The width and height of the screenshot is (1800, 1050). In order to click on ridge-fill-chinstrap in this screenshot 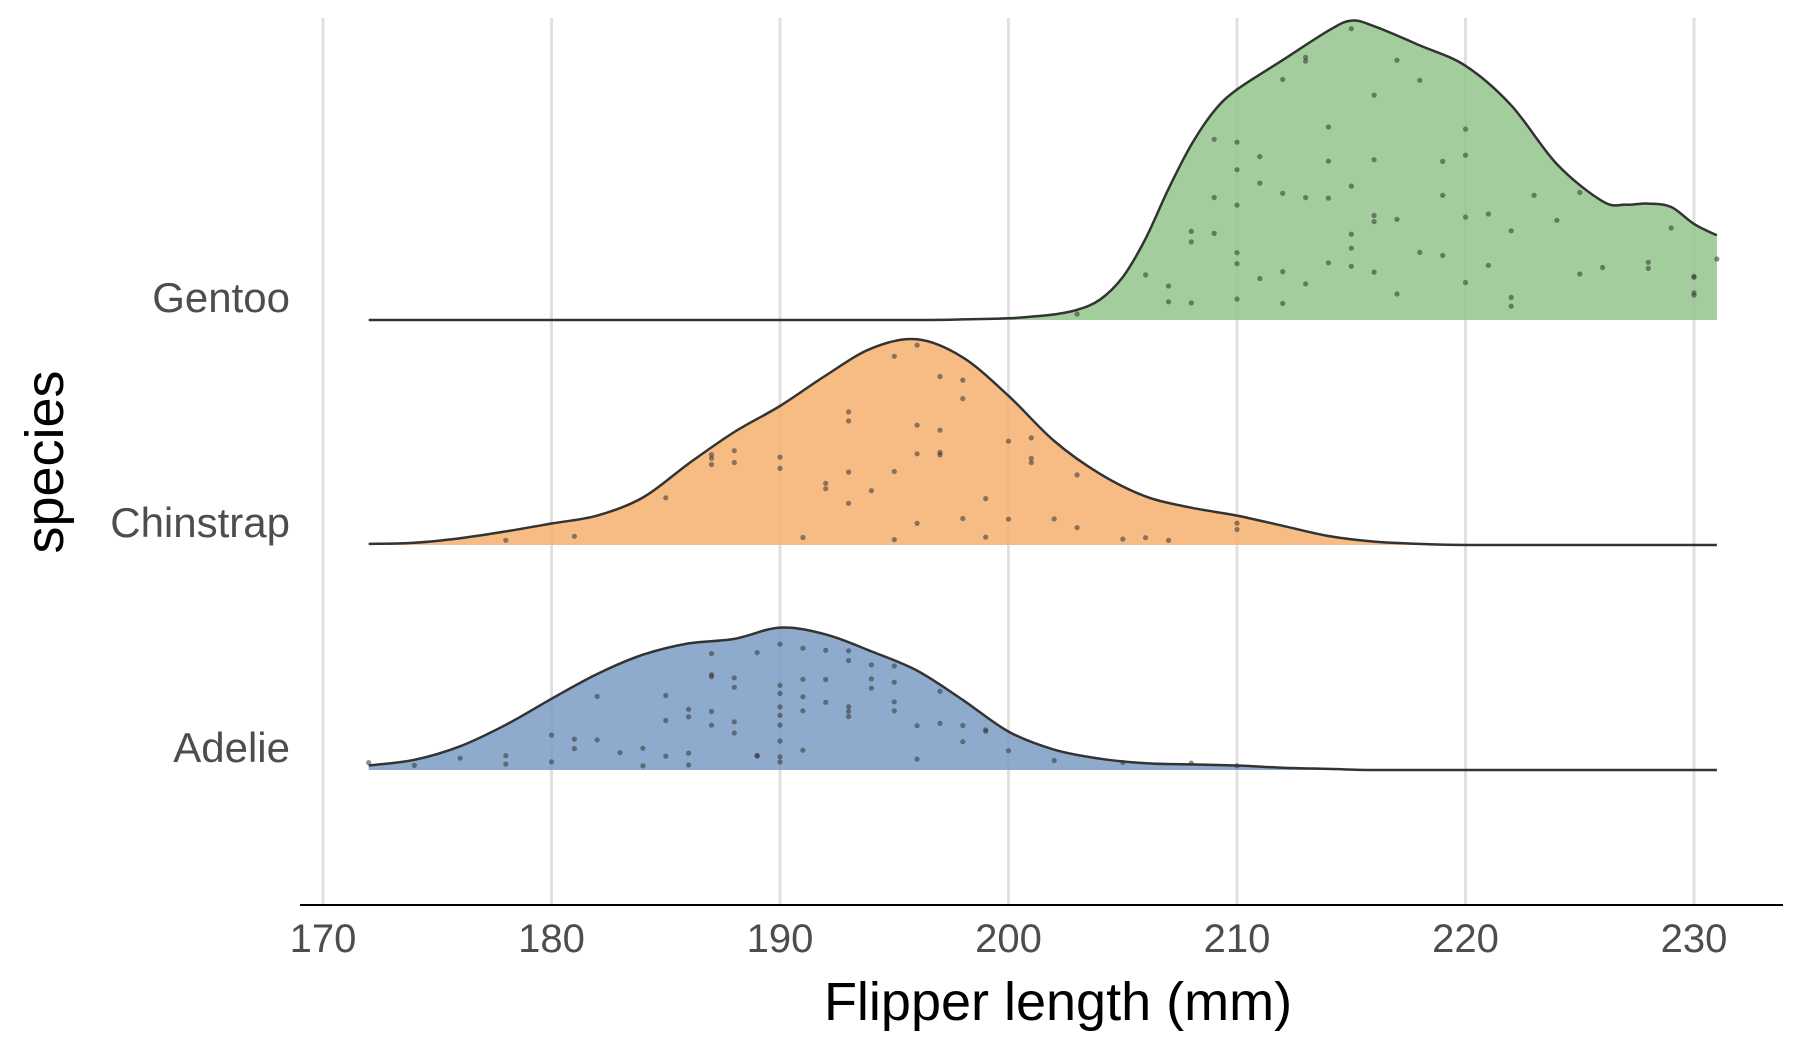, I will do `click(1042, 442)`.